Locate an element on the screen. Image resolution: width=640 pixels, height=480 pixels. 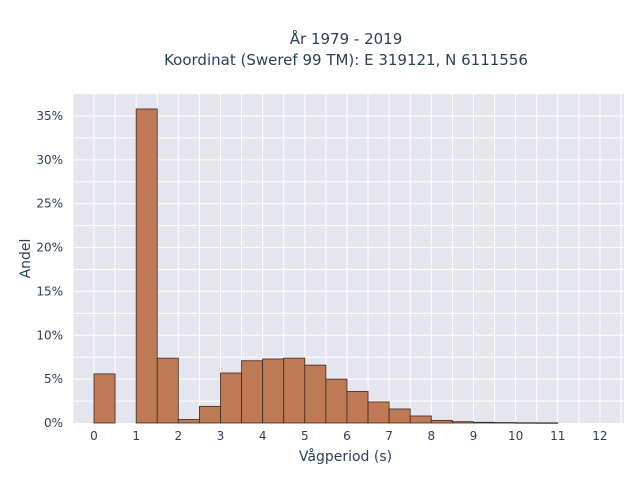
y-tick-label: 35% is located at coordinates (49, 116).